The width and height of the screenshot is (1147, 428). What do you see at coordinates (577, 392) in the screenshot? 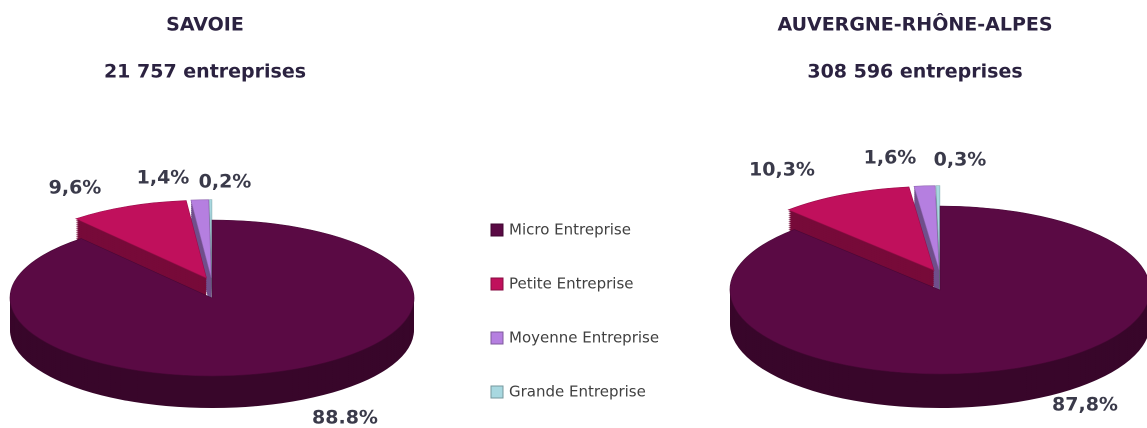
I see `legend-label: Grande Entreprise` at bounding box center [577, 392].